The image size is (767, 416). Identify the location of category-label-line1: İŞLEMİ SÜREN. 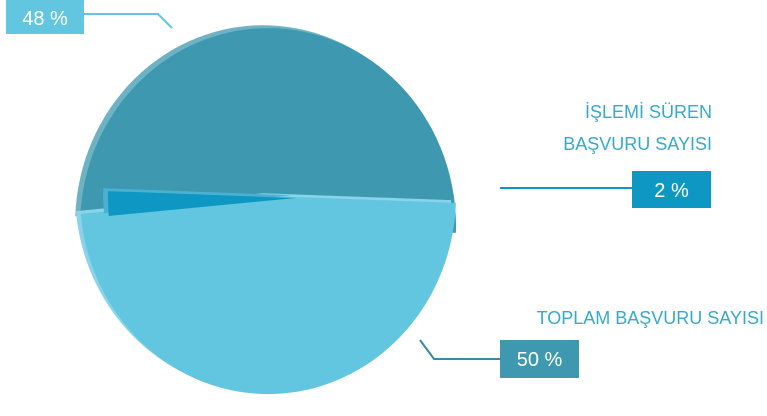
(648, 112).